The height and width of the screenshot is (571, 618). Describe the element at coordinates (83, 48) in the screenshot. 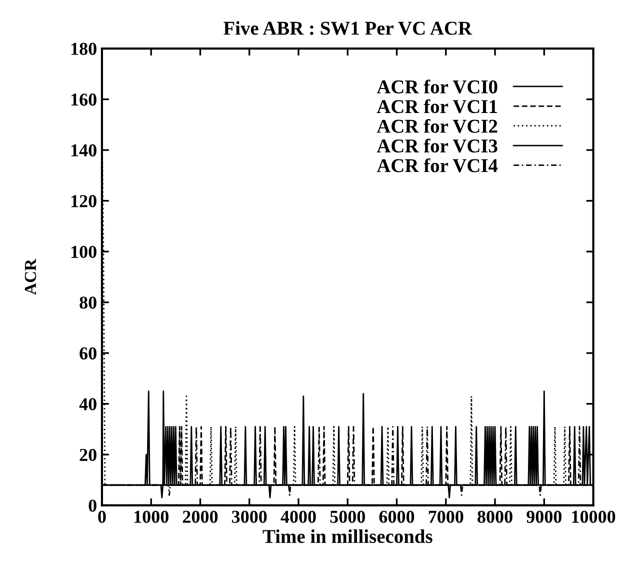

I see `y-tick-label: 180` at that location.